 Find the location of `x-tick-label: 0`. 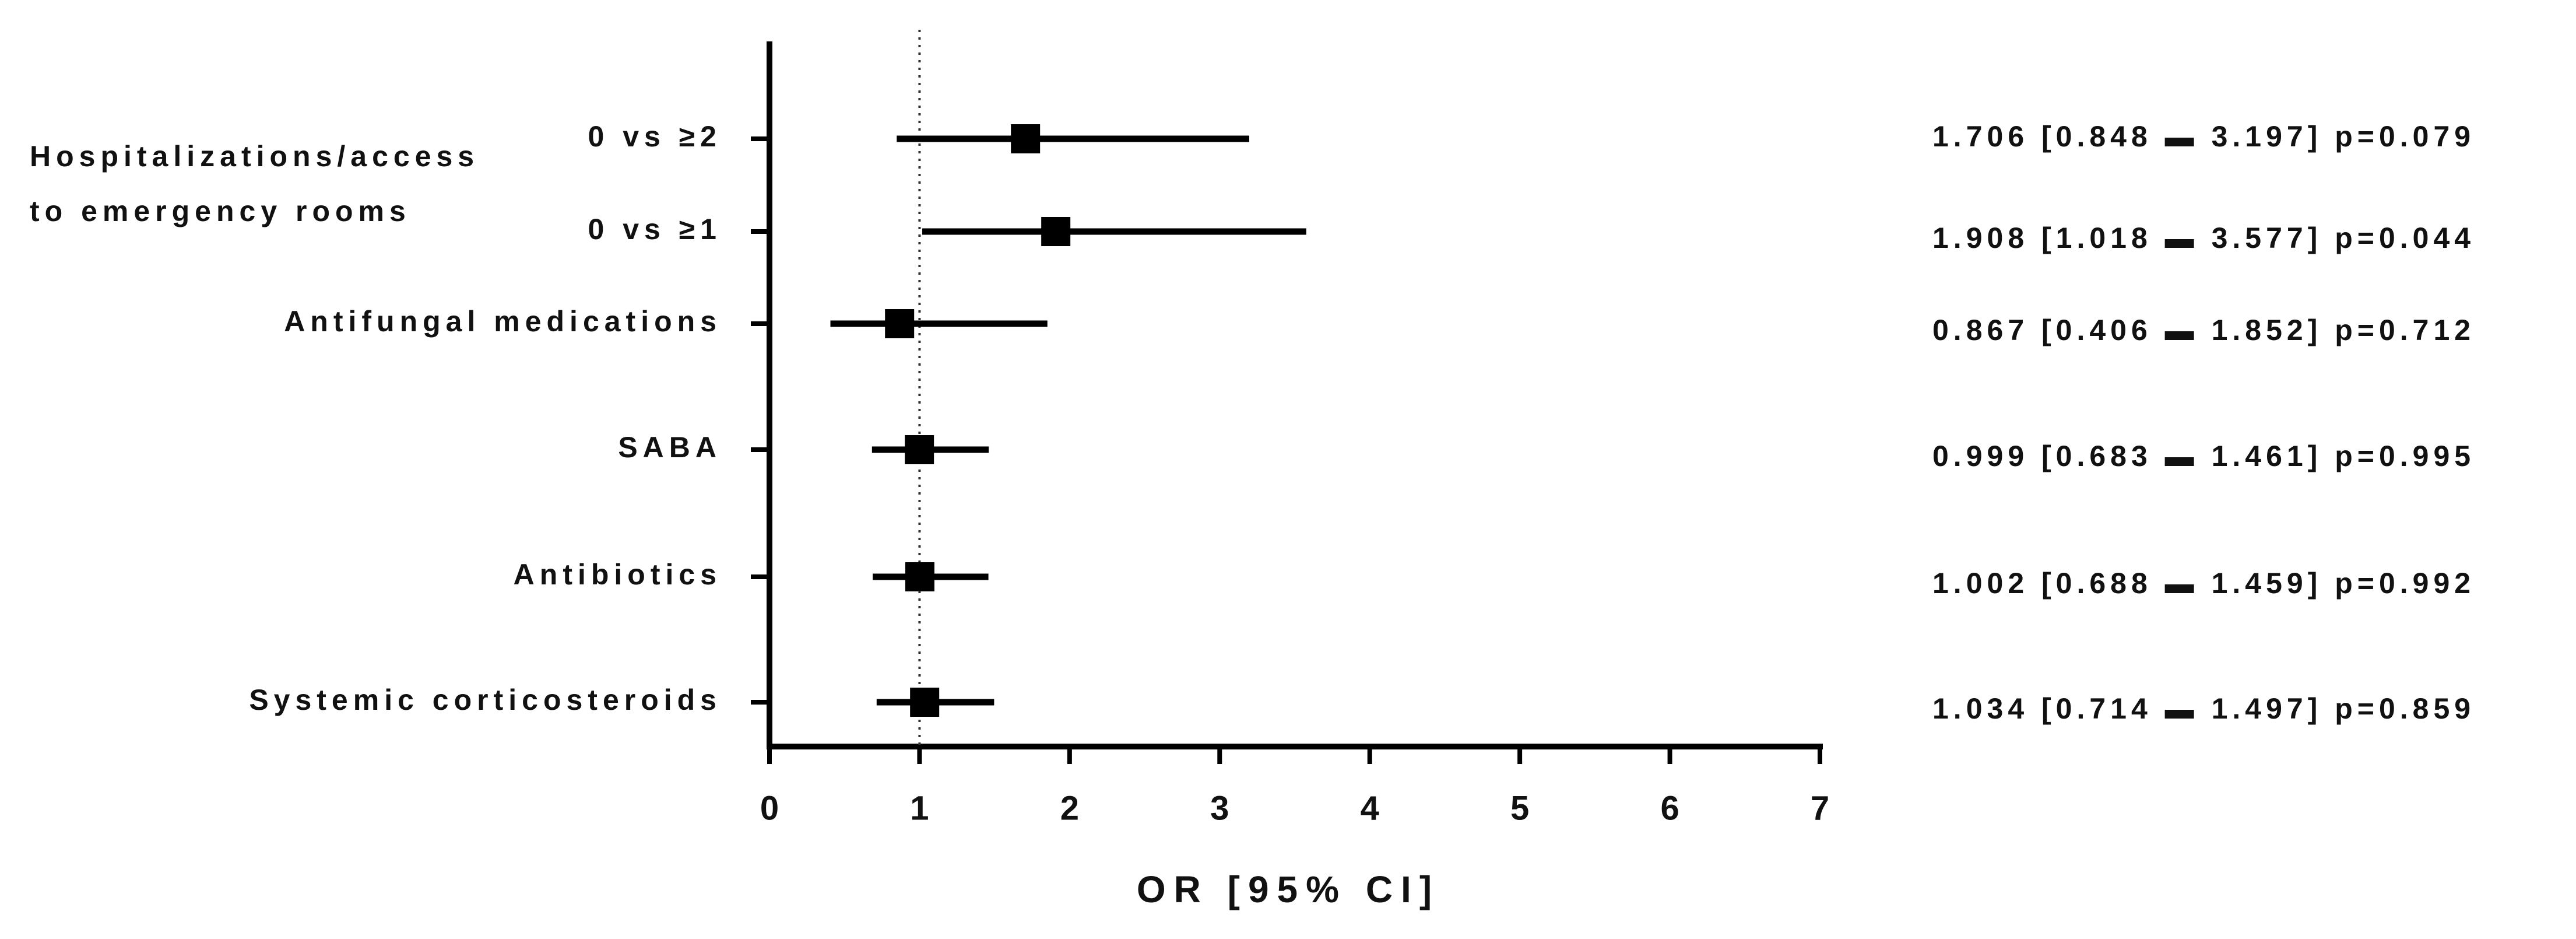

x-tick-label: 0 is located at coordinates (769, 808).